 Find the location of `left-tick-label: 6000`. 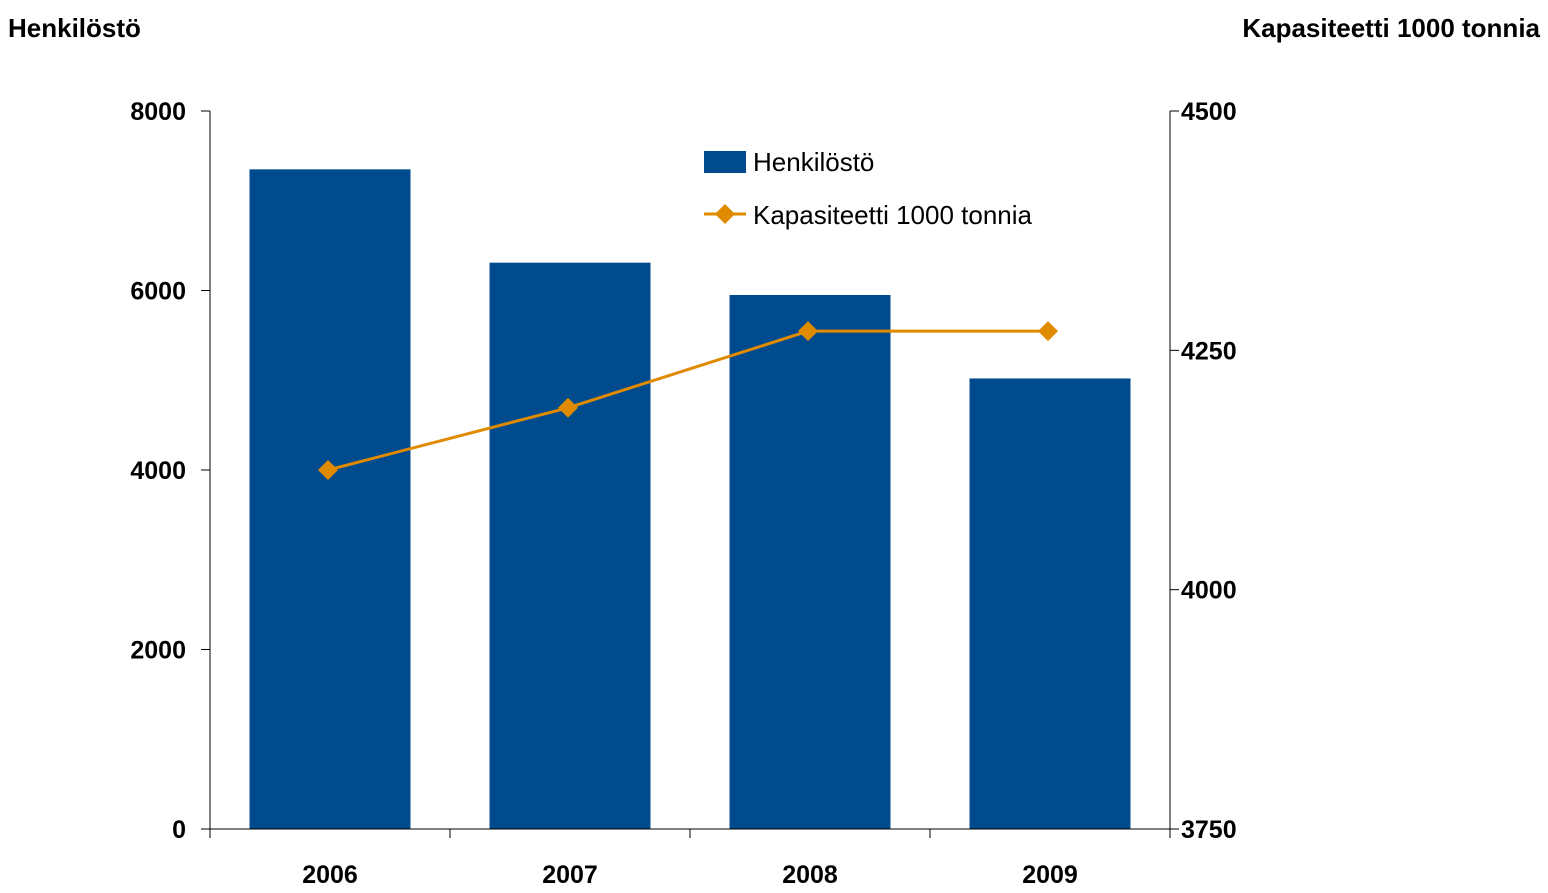

left-tick-label: 6000 is located at coordinates (158, 292).